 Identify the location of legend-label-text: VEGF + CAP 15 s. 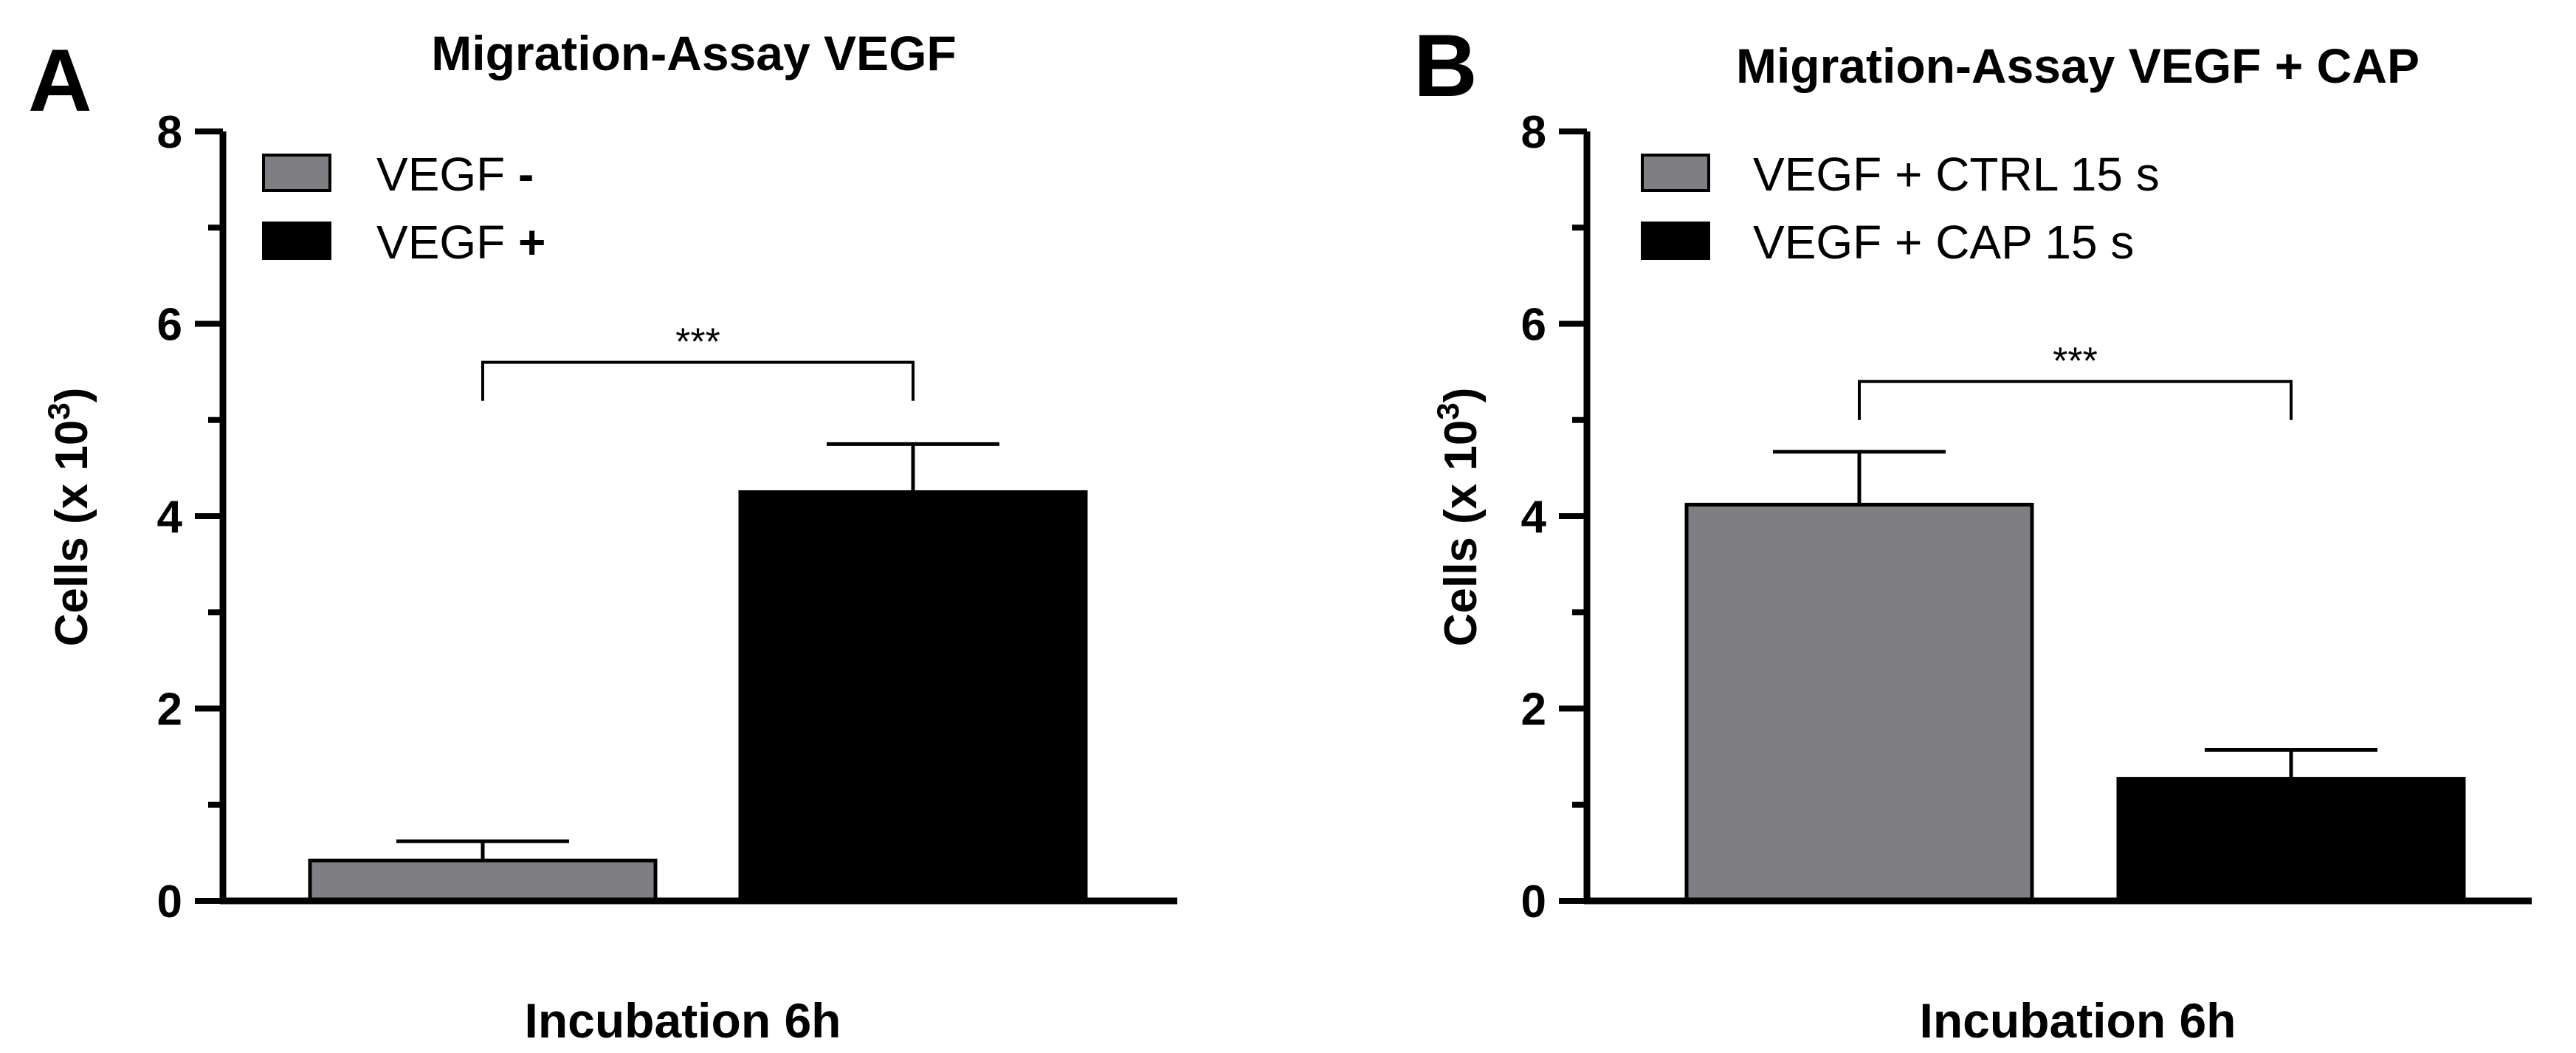
(1944, 243).